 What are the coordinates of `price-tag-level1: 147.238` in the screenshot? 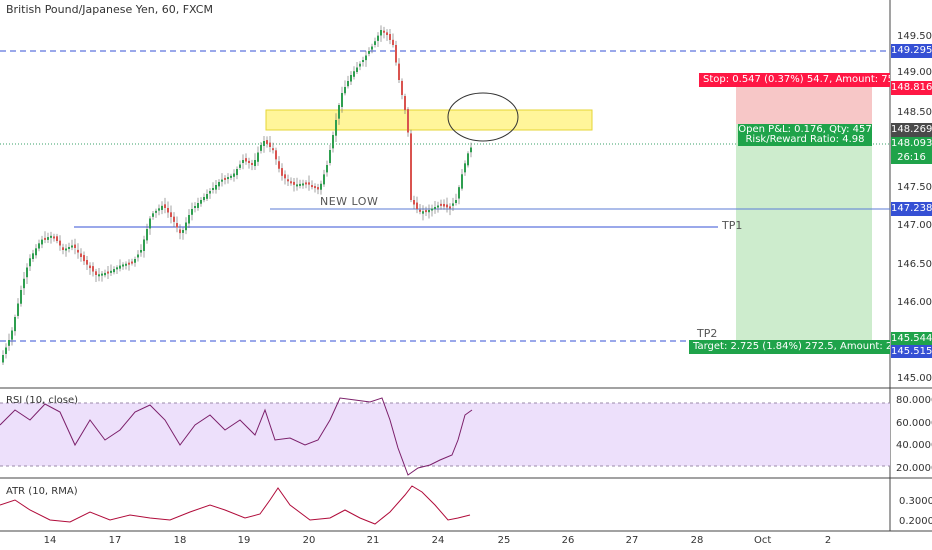 It's located at (911, 209).